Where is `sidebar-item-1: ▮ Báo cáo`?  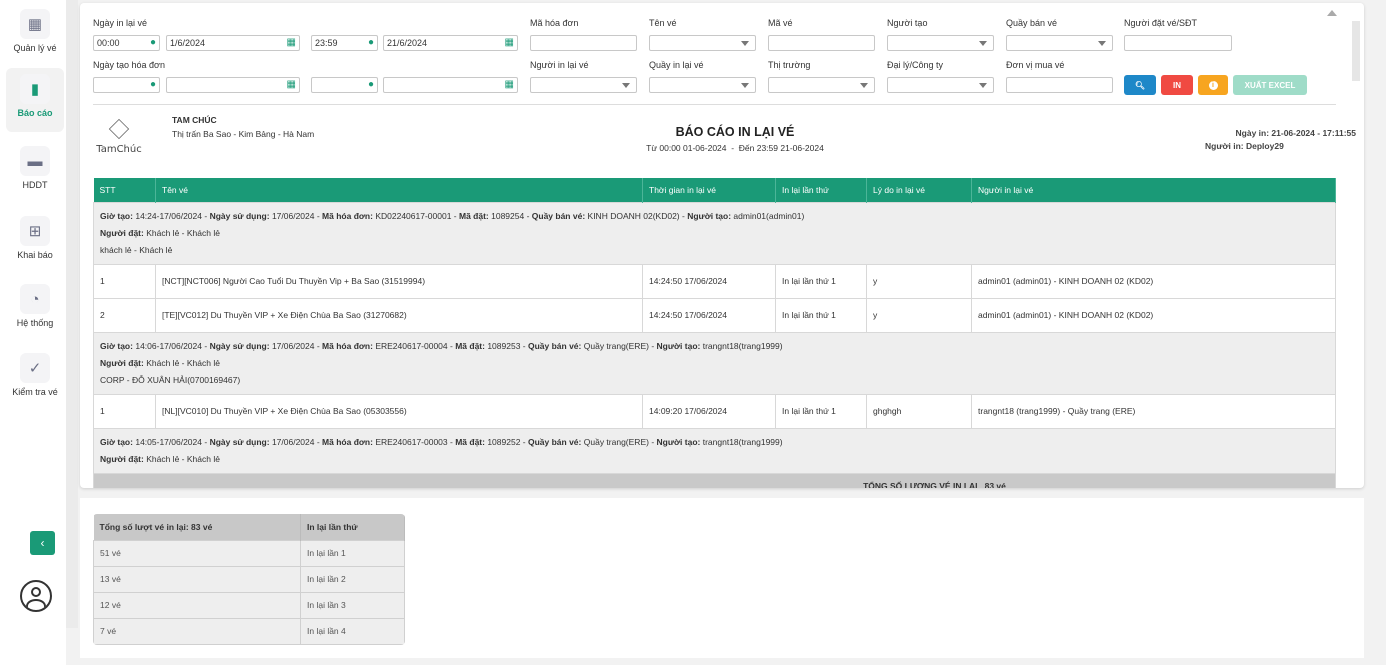
sidebar-item-1: ▮ Báo cáo is located at coordinates (35, 100).